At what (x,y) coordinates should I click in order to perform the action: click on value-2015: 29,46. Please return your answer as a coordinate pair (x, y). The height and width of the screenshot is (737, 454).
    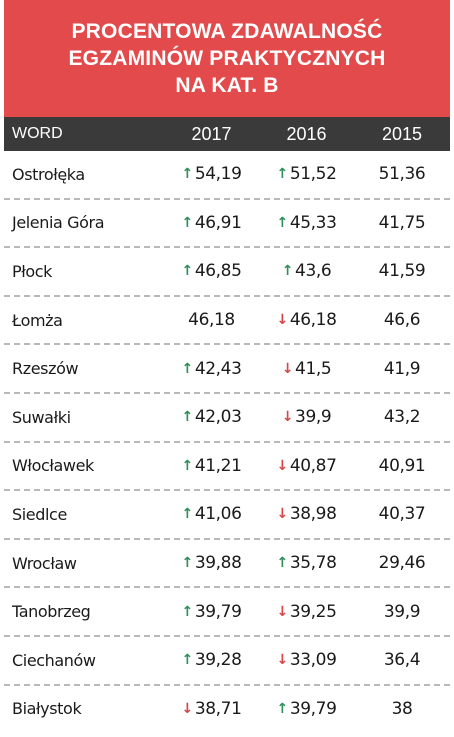
    Looking at the image, I should click on (402, 563).